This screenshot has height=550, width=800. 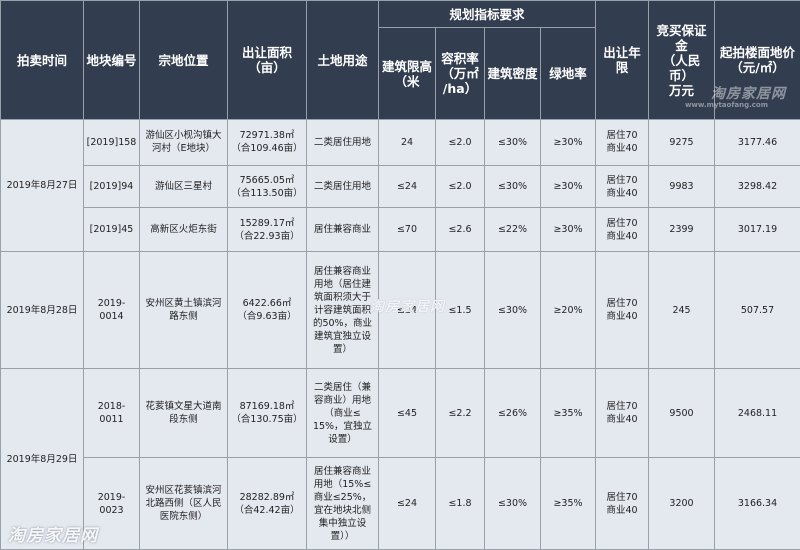 I want to click on parcel-cell: [2019]158, so click(x=111, y=142).